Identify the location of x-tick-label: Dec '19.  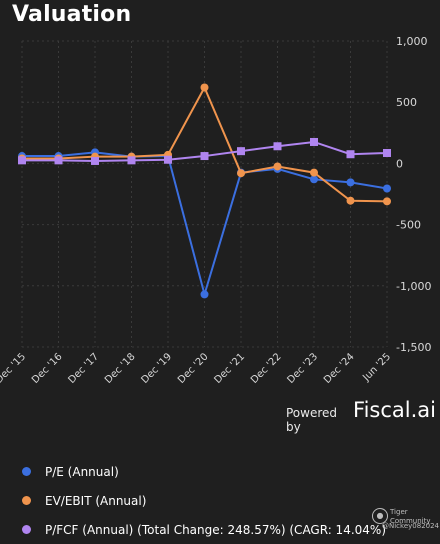
(156, 368).